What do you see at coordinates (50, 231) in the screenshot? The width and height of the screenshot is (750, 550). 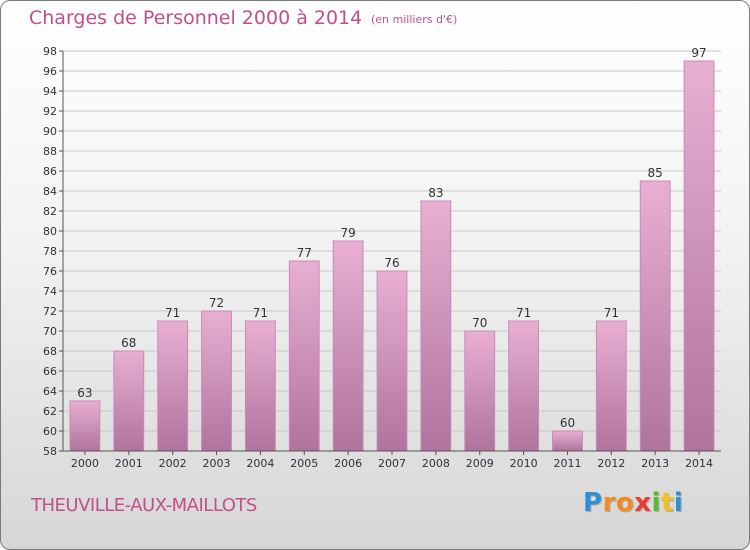 I see `y-tick-label: 80` at bounding box center [50, 231].